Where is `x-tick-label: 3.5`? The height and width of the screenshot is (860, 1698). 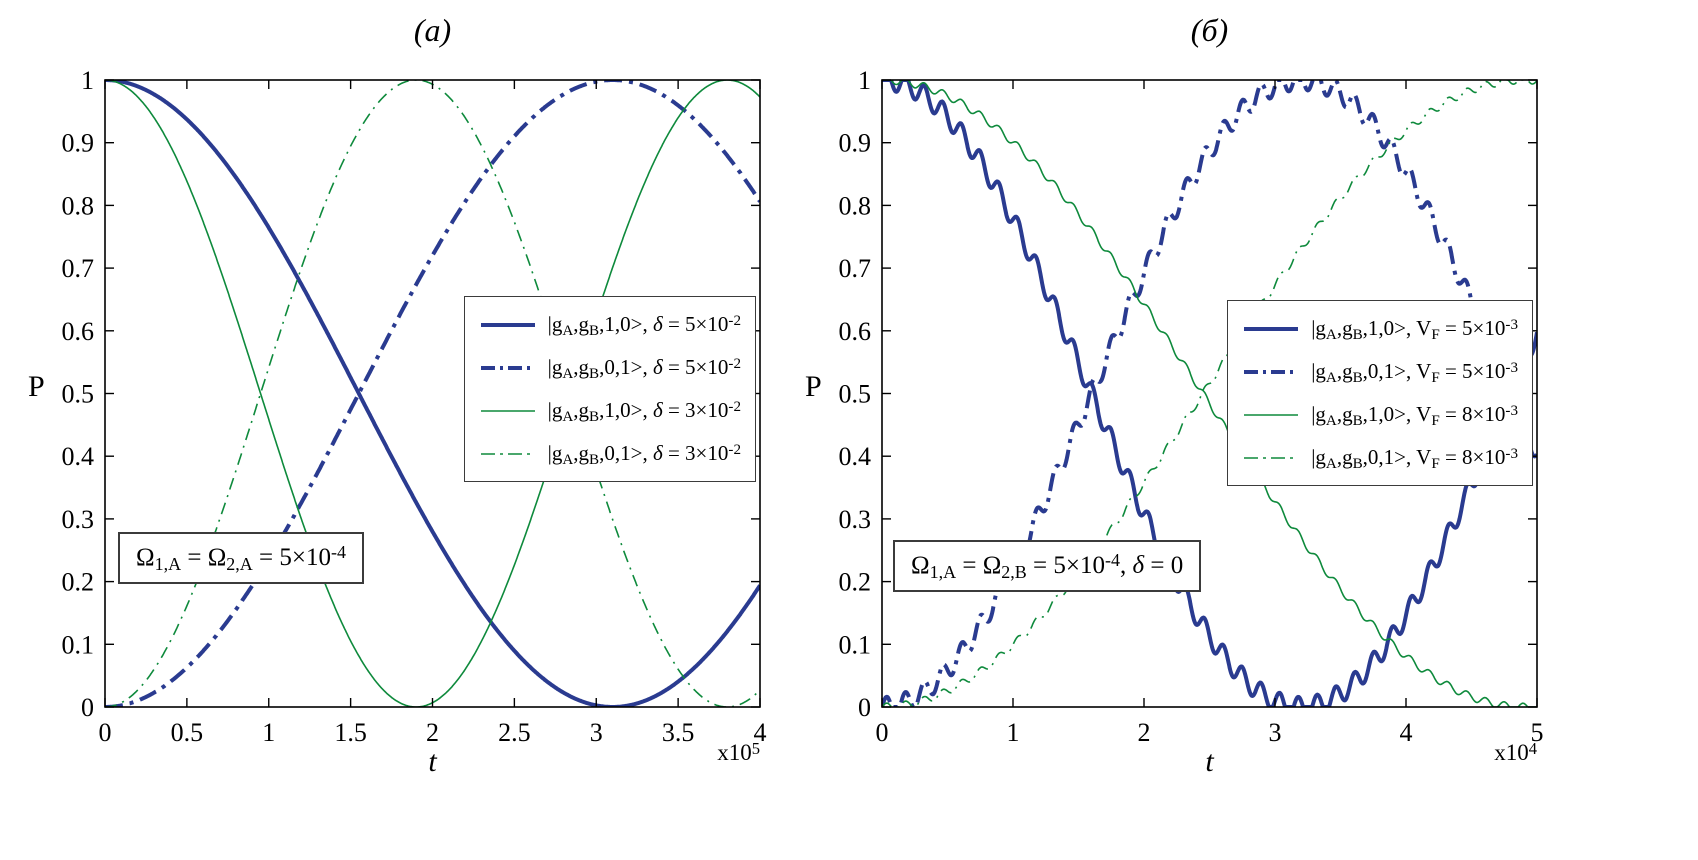 x-tick-label: 3.5 is located at coordinates (678, 732).